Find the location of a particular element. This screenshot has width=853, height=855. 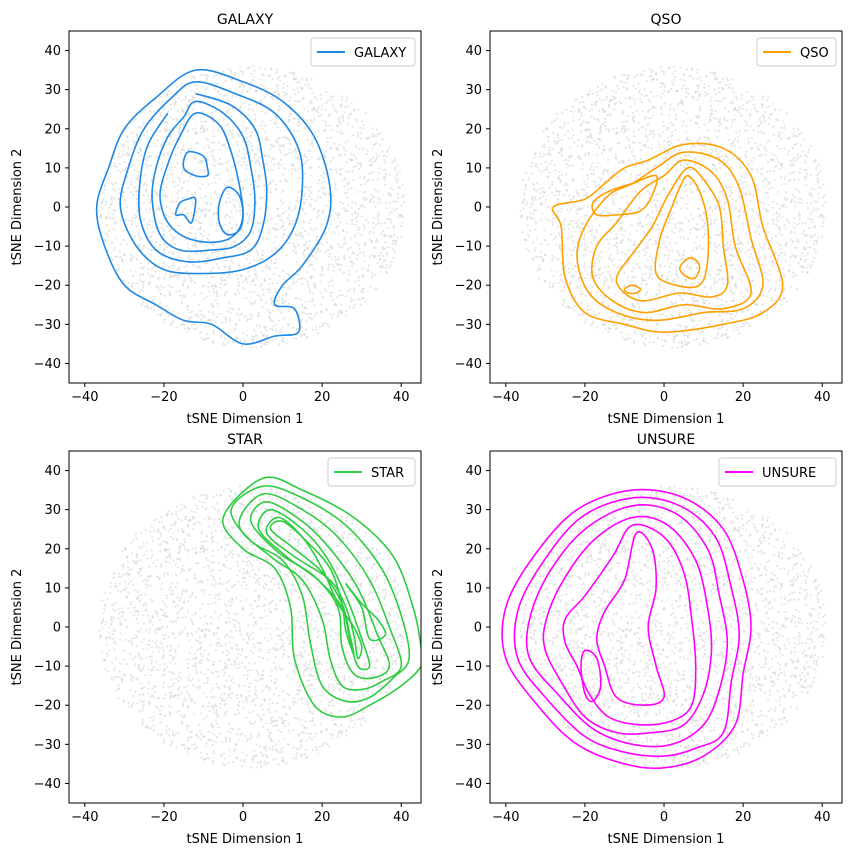

x-axis-ticks: −40 −20 0 20 40 is located at coordinates (240, 394).